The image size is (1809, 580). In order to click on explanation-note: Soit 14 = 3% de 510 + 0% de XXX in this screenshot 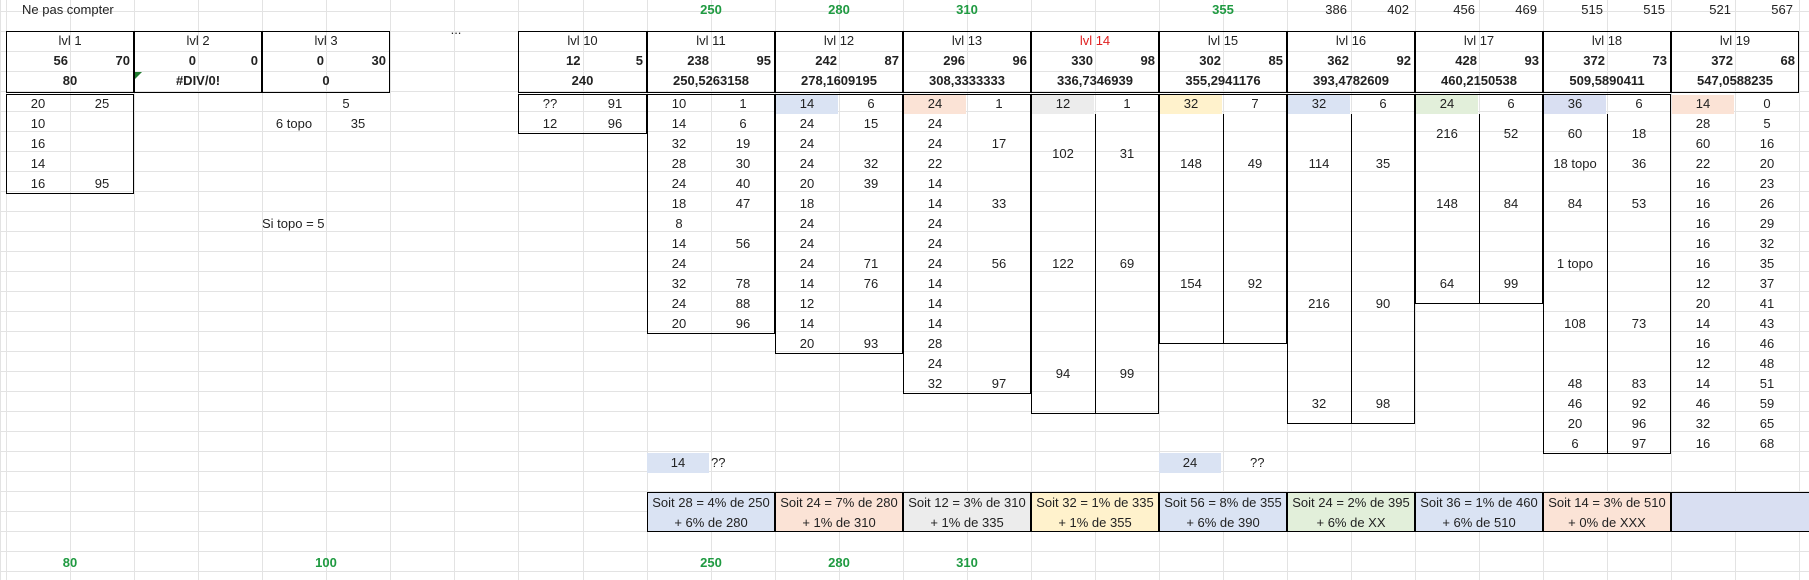, I will do `click(1607, 512)`.